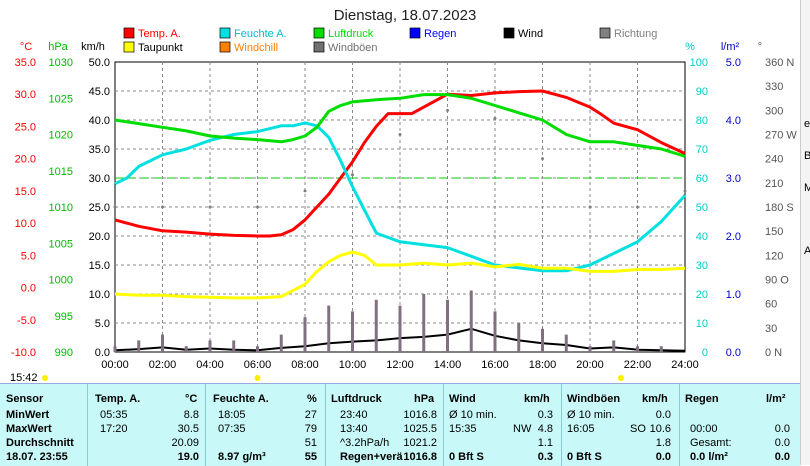  I want to click on table-cell-press-time: 13:40, so click(354, 429).